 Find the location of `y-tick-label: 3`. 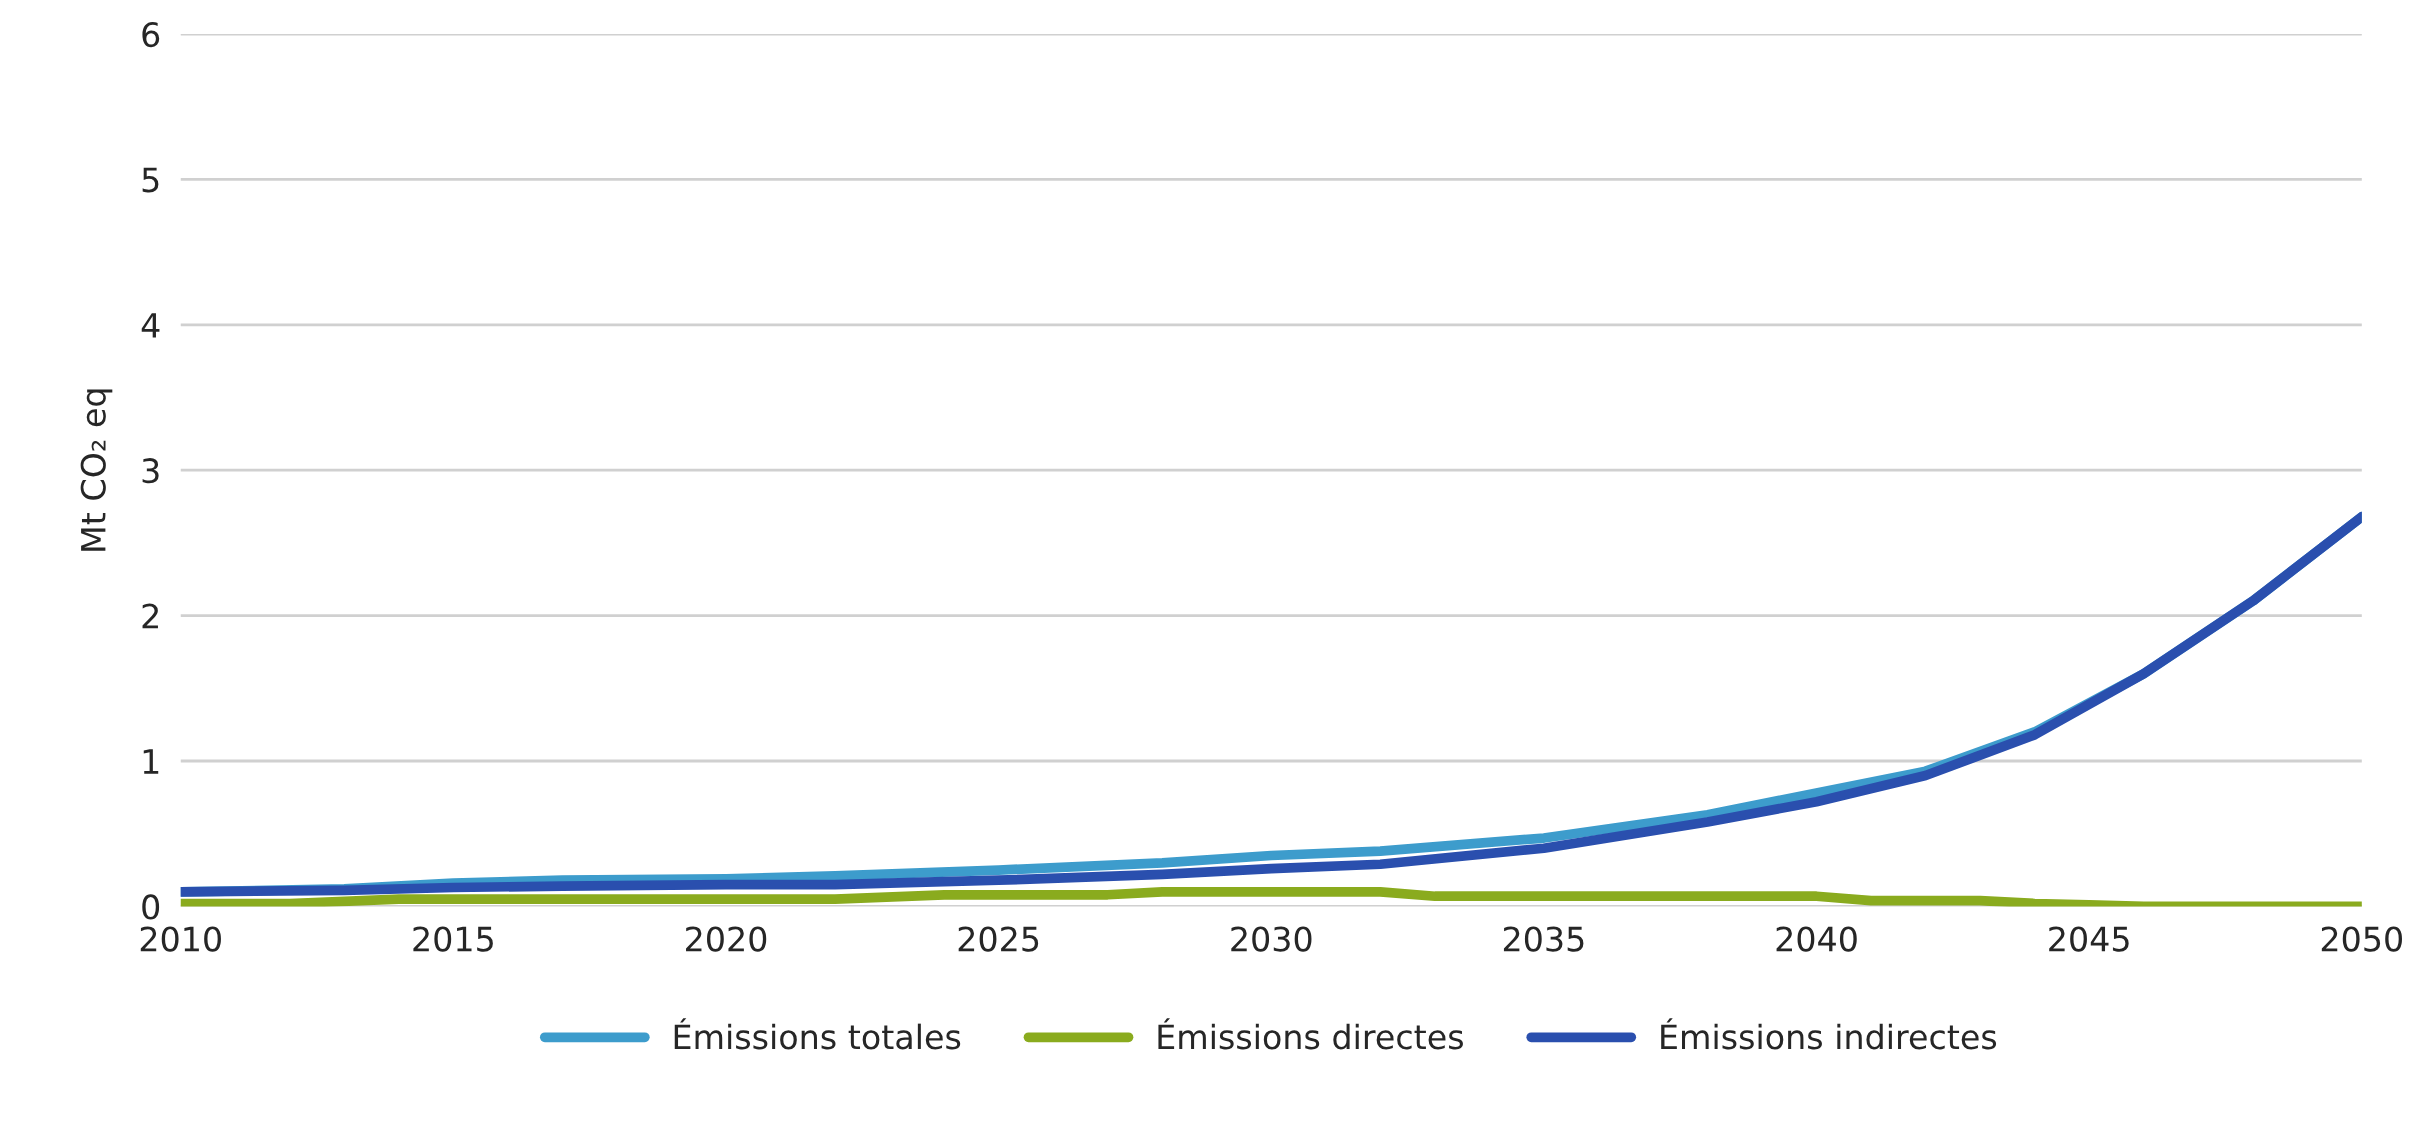

y-tick-label: 3 is located at coordinates (150, 471).